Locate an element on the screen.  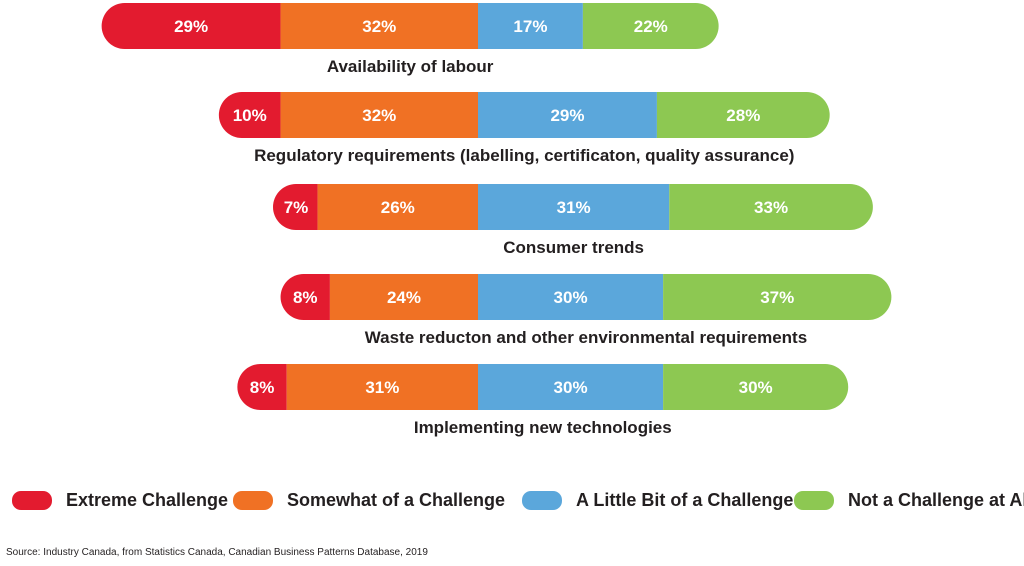
category-label: Consumer trends is located at coordinates (573, 247).